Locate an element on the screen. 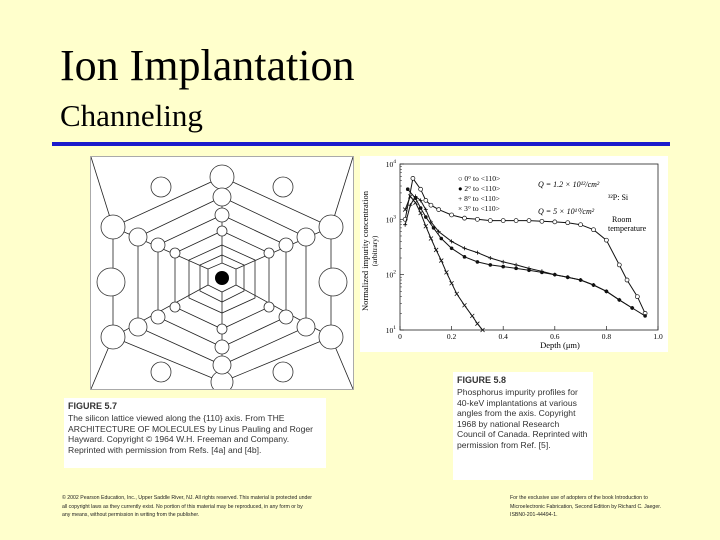 This screenshot has height=540, width=720. x-tick-label-5: 1.0 is located at coordinates (658, 336).